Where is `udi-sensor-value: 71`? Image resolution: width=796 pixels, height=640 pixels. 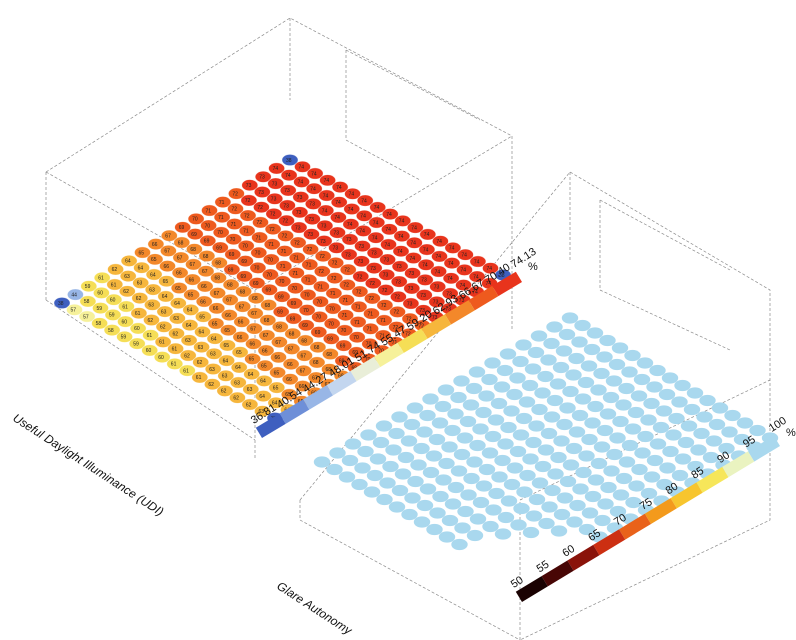 udi-sensor-value: 71 is located at coordinates (259, 238).